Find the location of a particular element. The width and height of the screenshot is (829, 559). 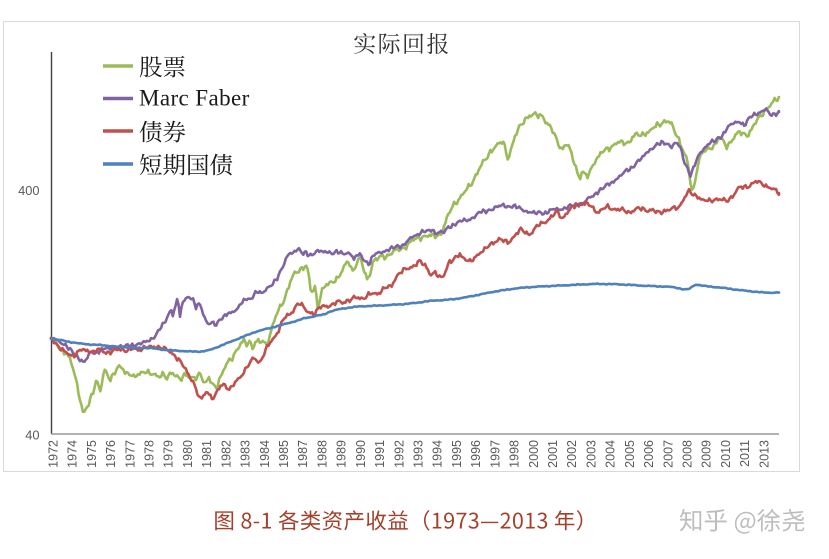

svg-text: 1989 is located at coordinates (342, 454).